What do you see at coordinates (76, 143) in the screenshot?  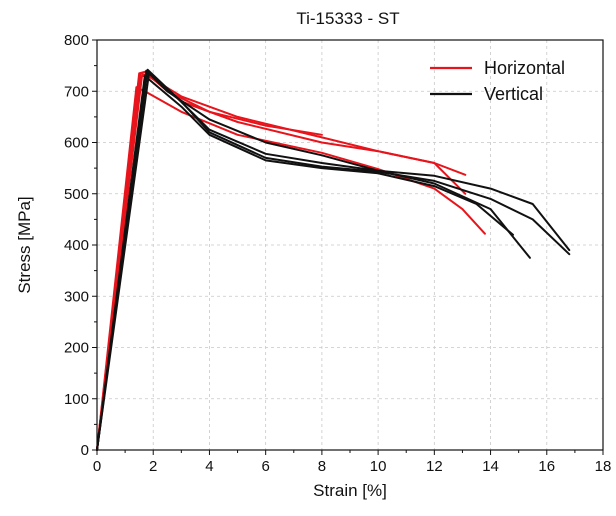 I see `y-tick-label: 600` at bounding box center [76, 143].